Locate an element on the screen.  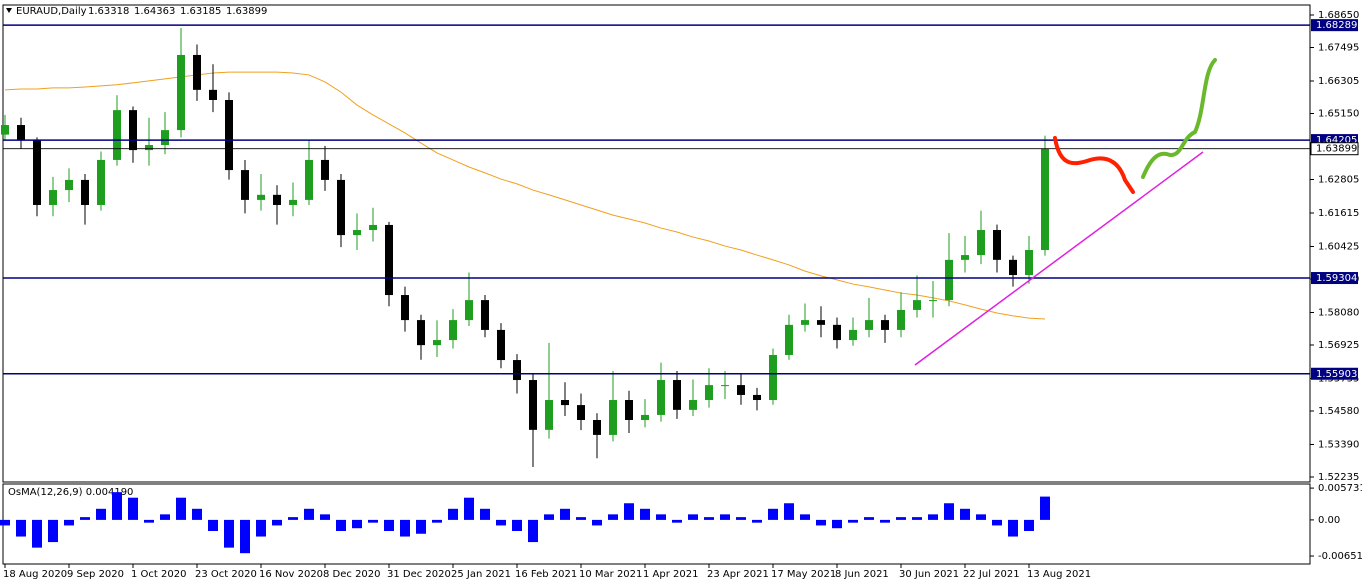
level-label: 1.59304 is located at coordinates (1336, 278).